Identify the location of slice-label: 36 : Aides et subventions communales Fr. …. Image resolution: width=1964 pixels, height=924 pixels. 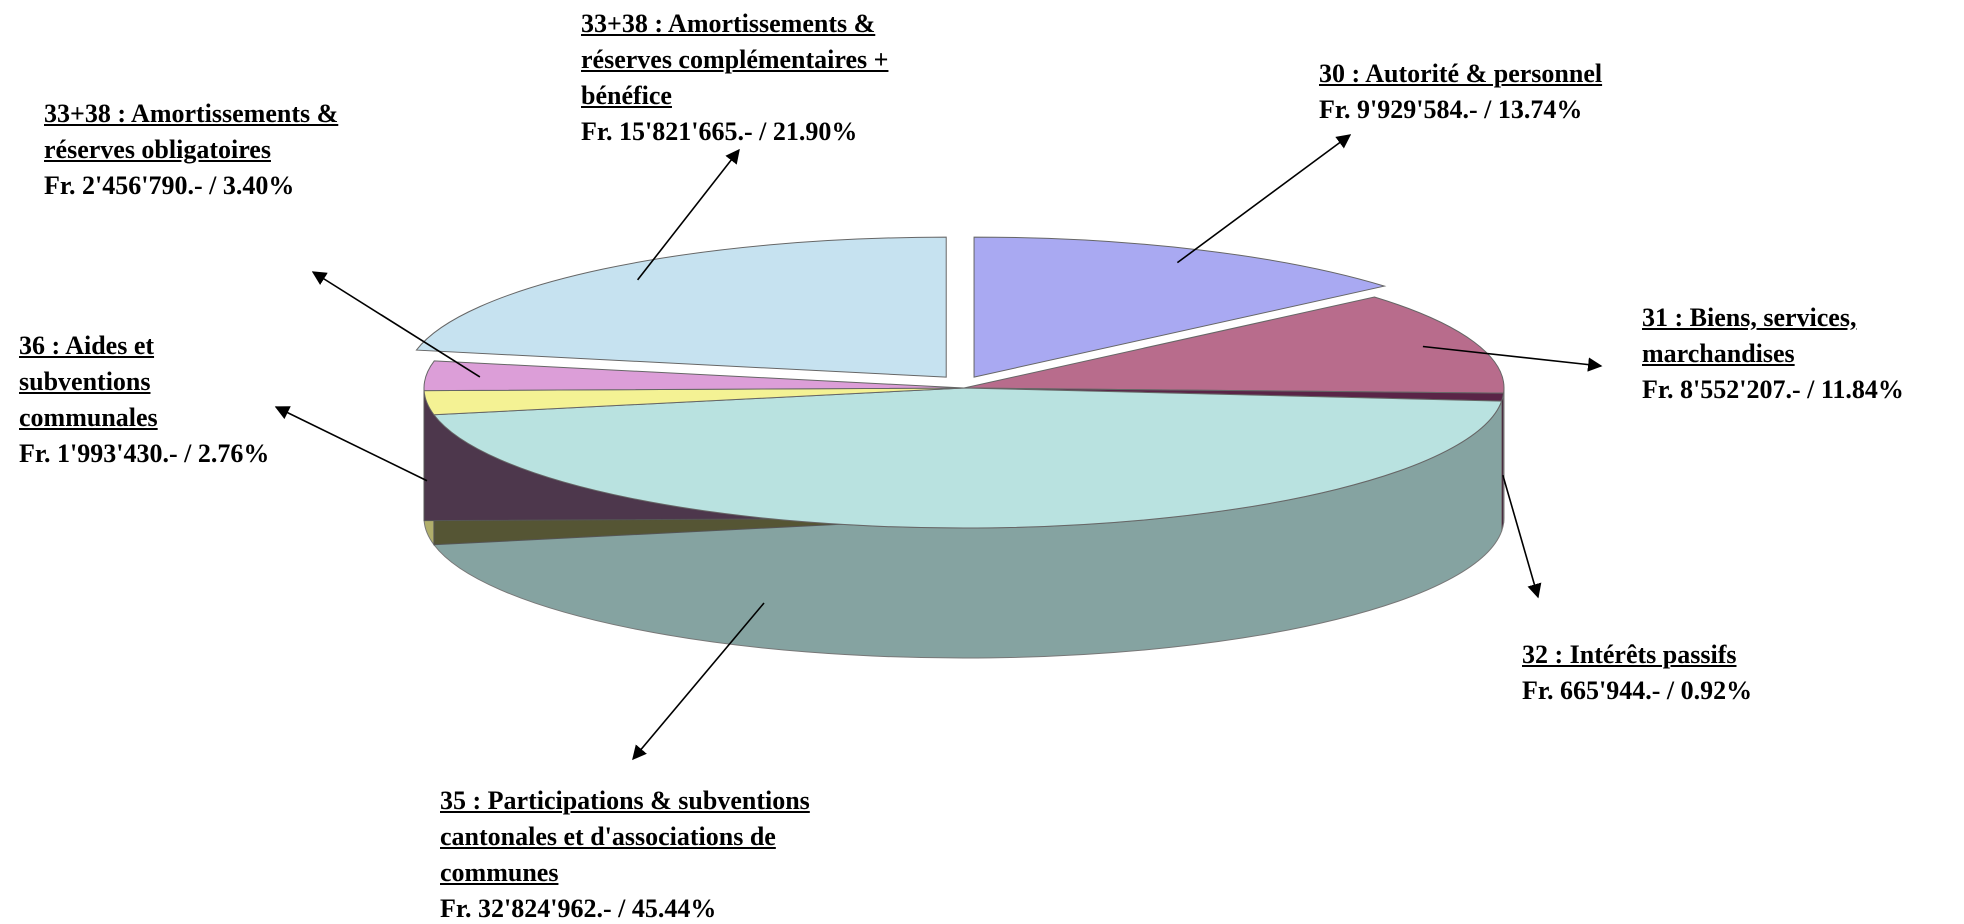
(144, 400).